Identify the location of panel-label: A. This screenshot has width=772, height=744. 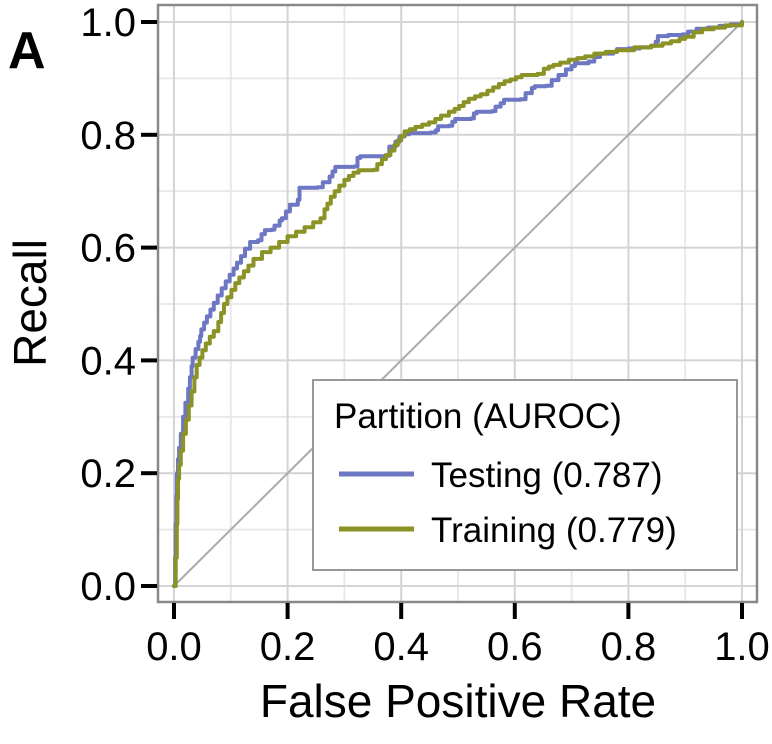
(27, 51).